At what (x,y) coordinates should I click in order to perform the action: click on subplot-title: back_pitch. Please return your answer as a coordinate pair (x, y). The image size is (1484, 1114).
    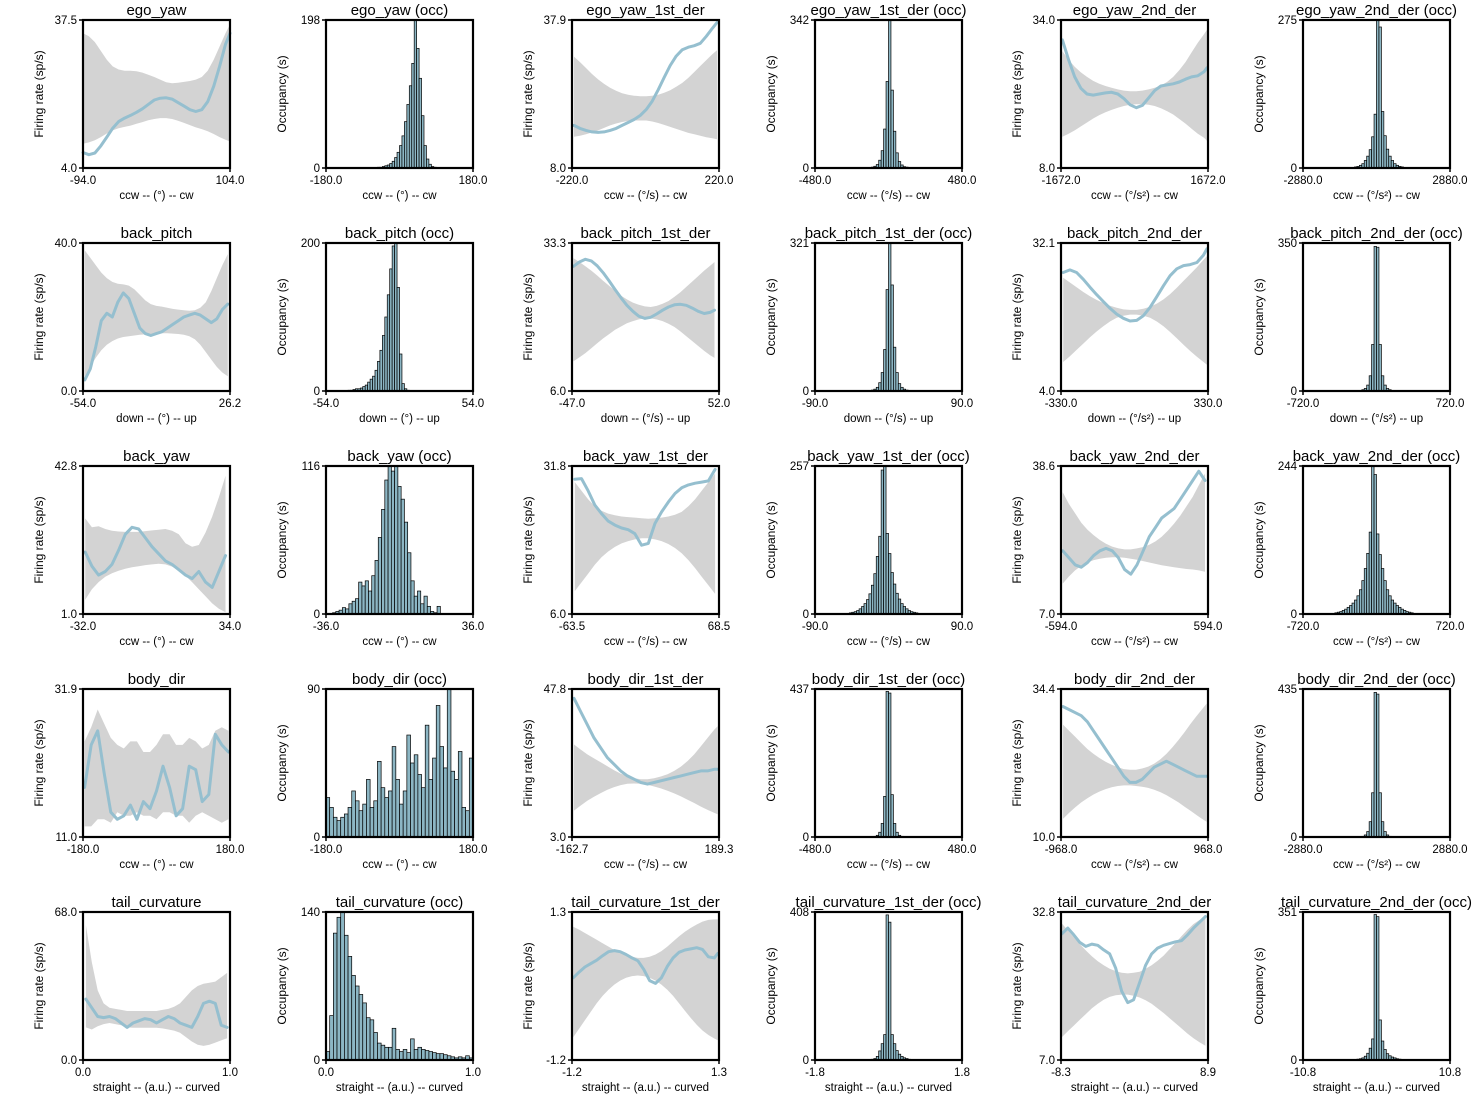
    Looking at the image, I should click on (157, 233).